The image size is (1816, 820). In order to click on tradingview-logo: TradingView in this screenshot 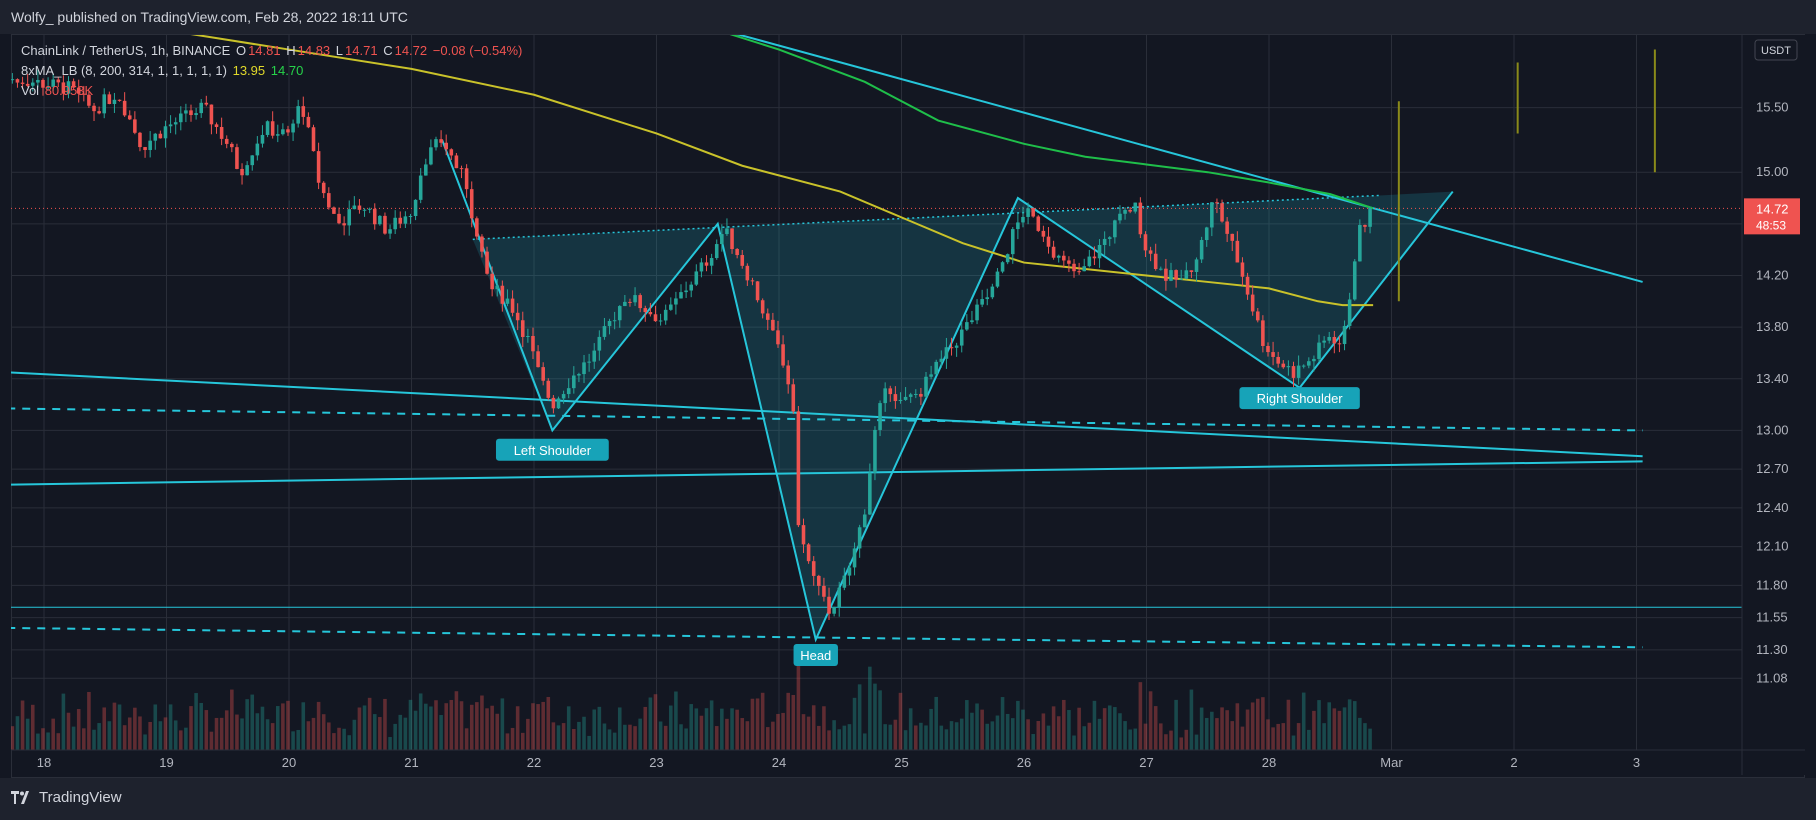, I will do `click(66, 797)`.